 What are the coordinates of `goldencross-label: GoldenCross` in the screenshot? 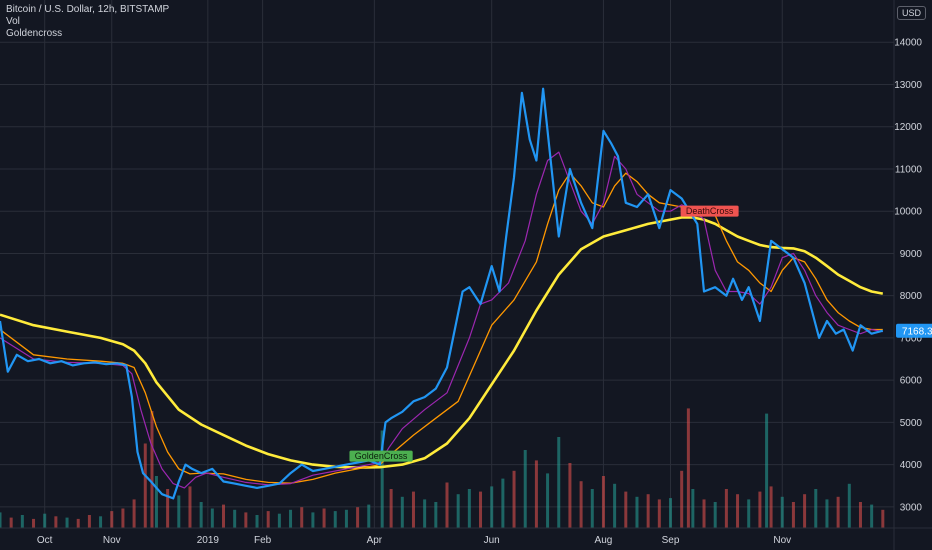 It's located at (381, 456).